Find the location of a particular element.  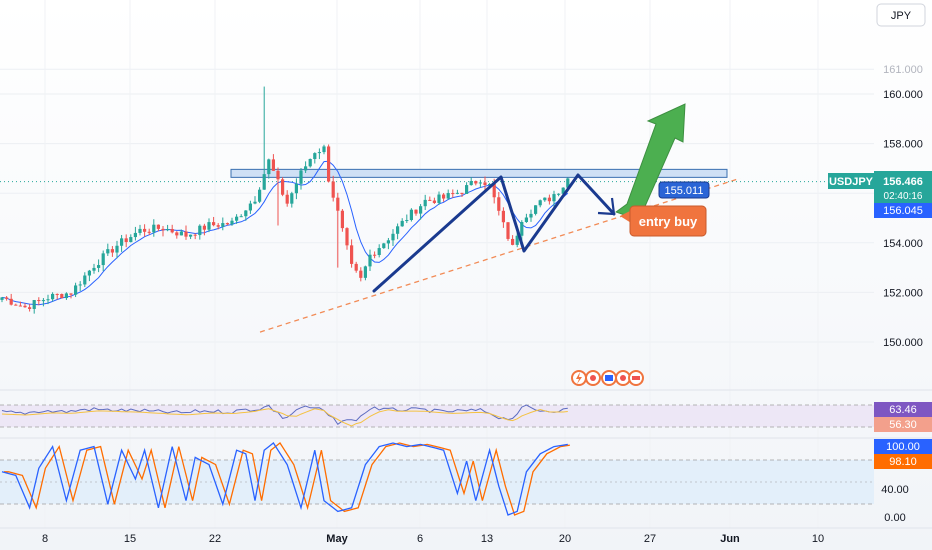

price-tick-label: 161.000 is located at coordinates (903, 70).